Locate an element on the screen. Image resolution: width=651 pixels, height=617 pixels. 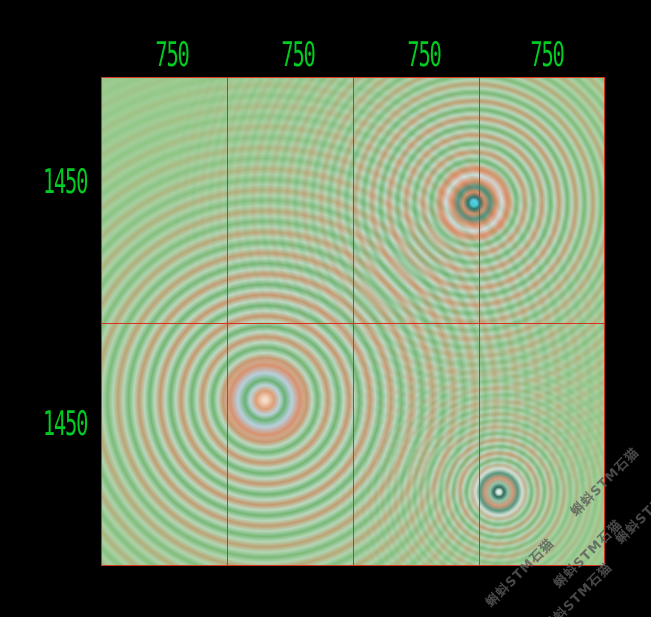
ripple-source-bottom-right-core is located at coordinates (499, 492).